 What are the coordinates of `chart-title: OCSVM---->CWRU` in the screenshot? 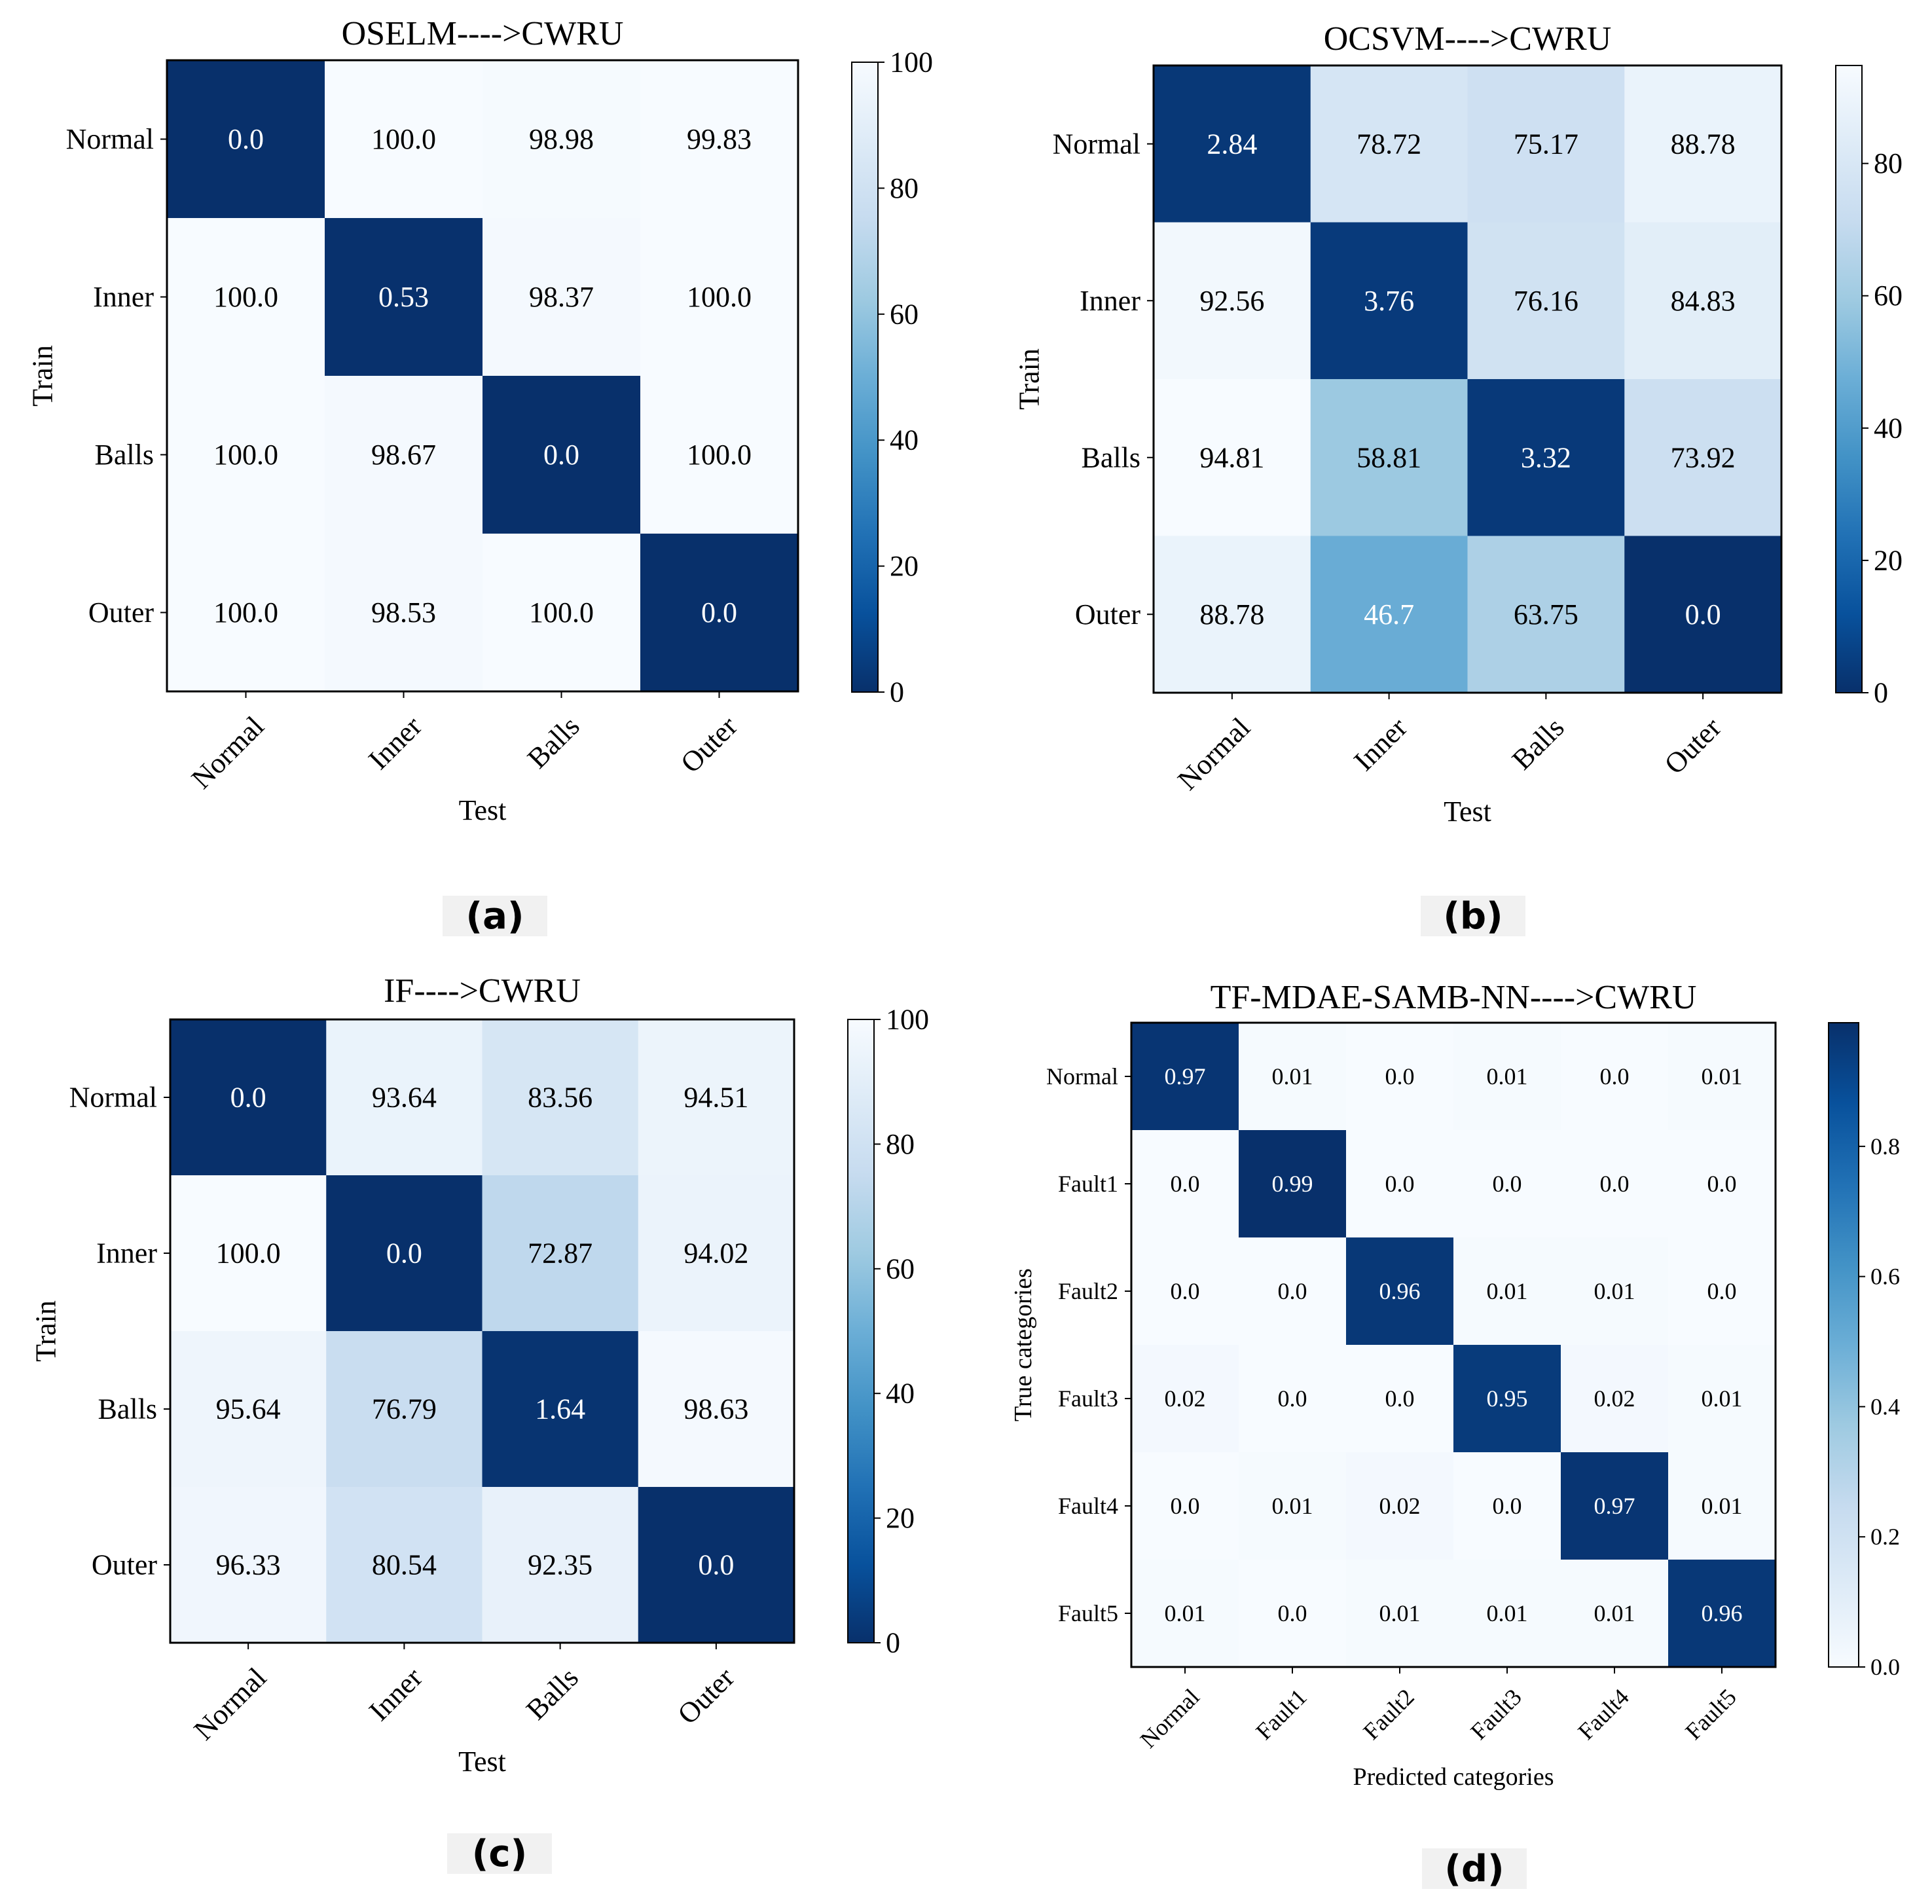 It's located at (1468, 39).